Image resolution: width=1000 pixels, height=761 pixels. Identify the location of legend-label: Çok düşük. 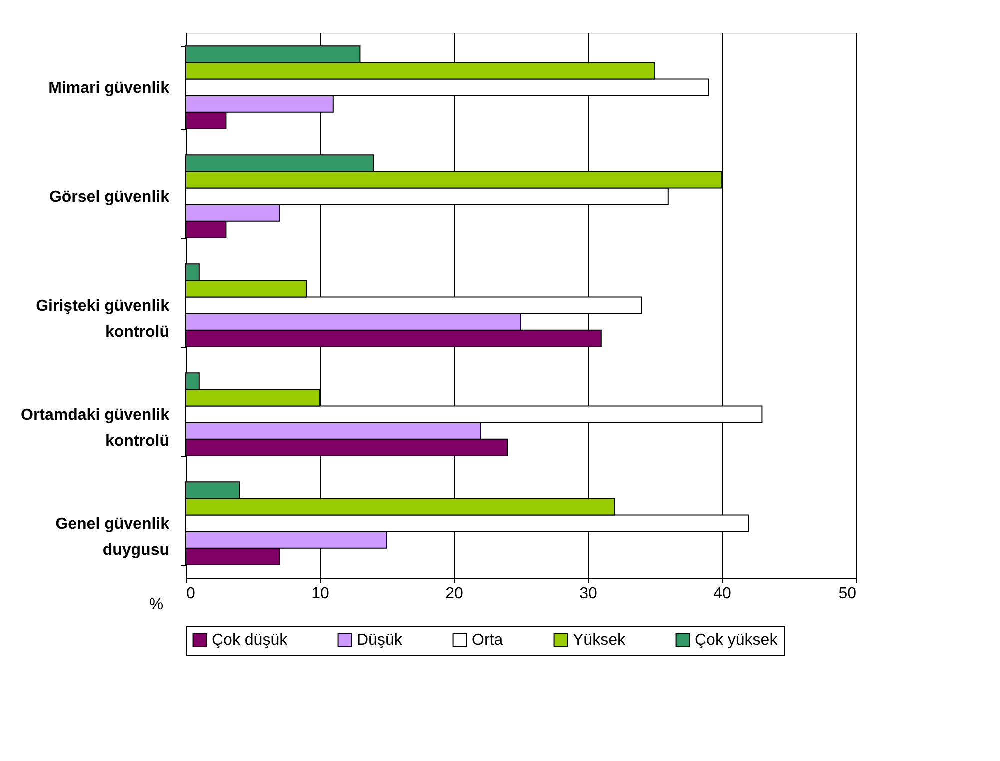
(250, 641).